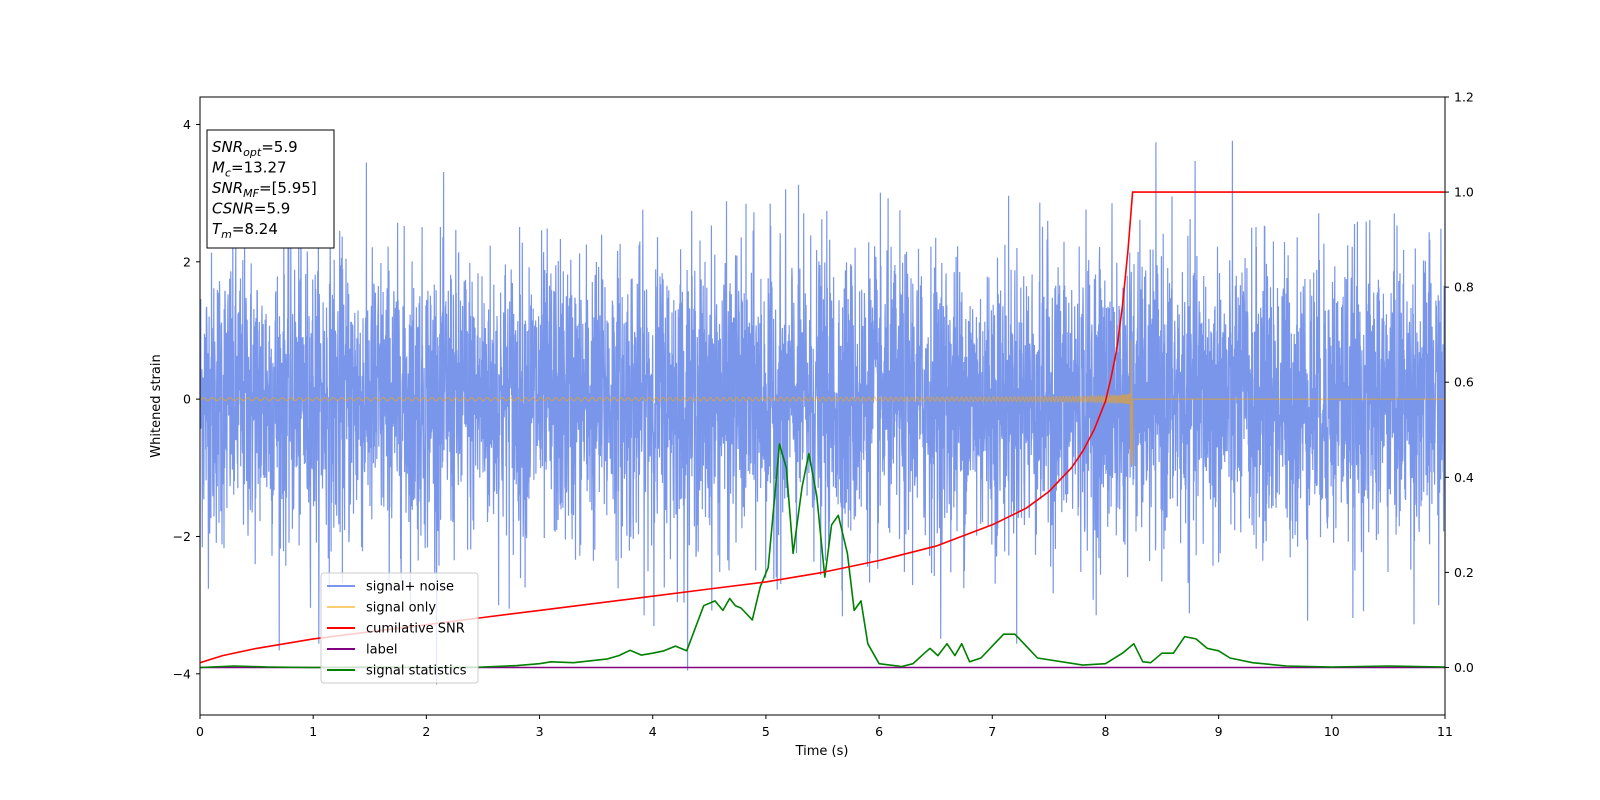 This screenshot has height=800, width=1600. I want to click on info-box-line: Mc=13.27, so click(249, 169).